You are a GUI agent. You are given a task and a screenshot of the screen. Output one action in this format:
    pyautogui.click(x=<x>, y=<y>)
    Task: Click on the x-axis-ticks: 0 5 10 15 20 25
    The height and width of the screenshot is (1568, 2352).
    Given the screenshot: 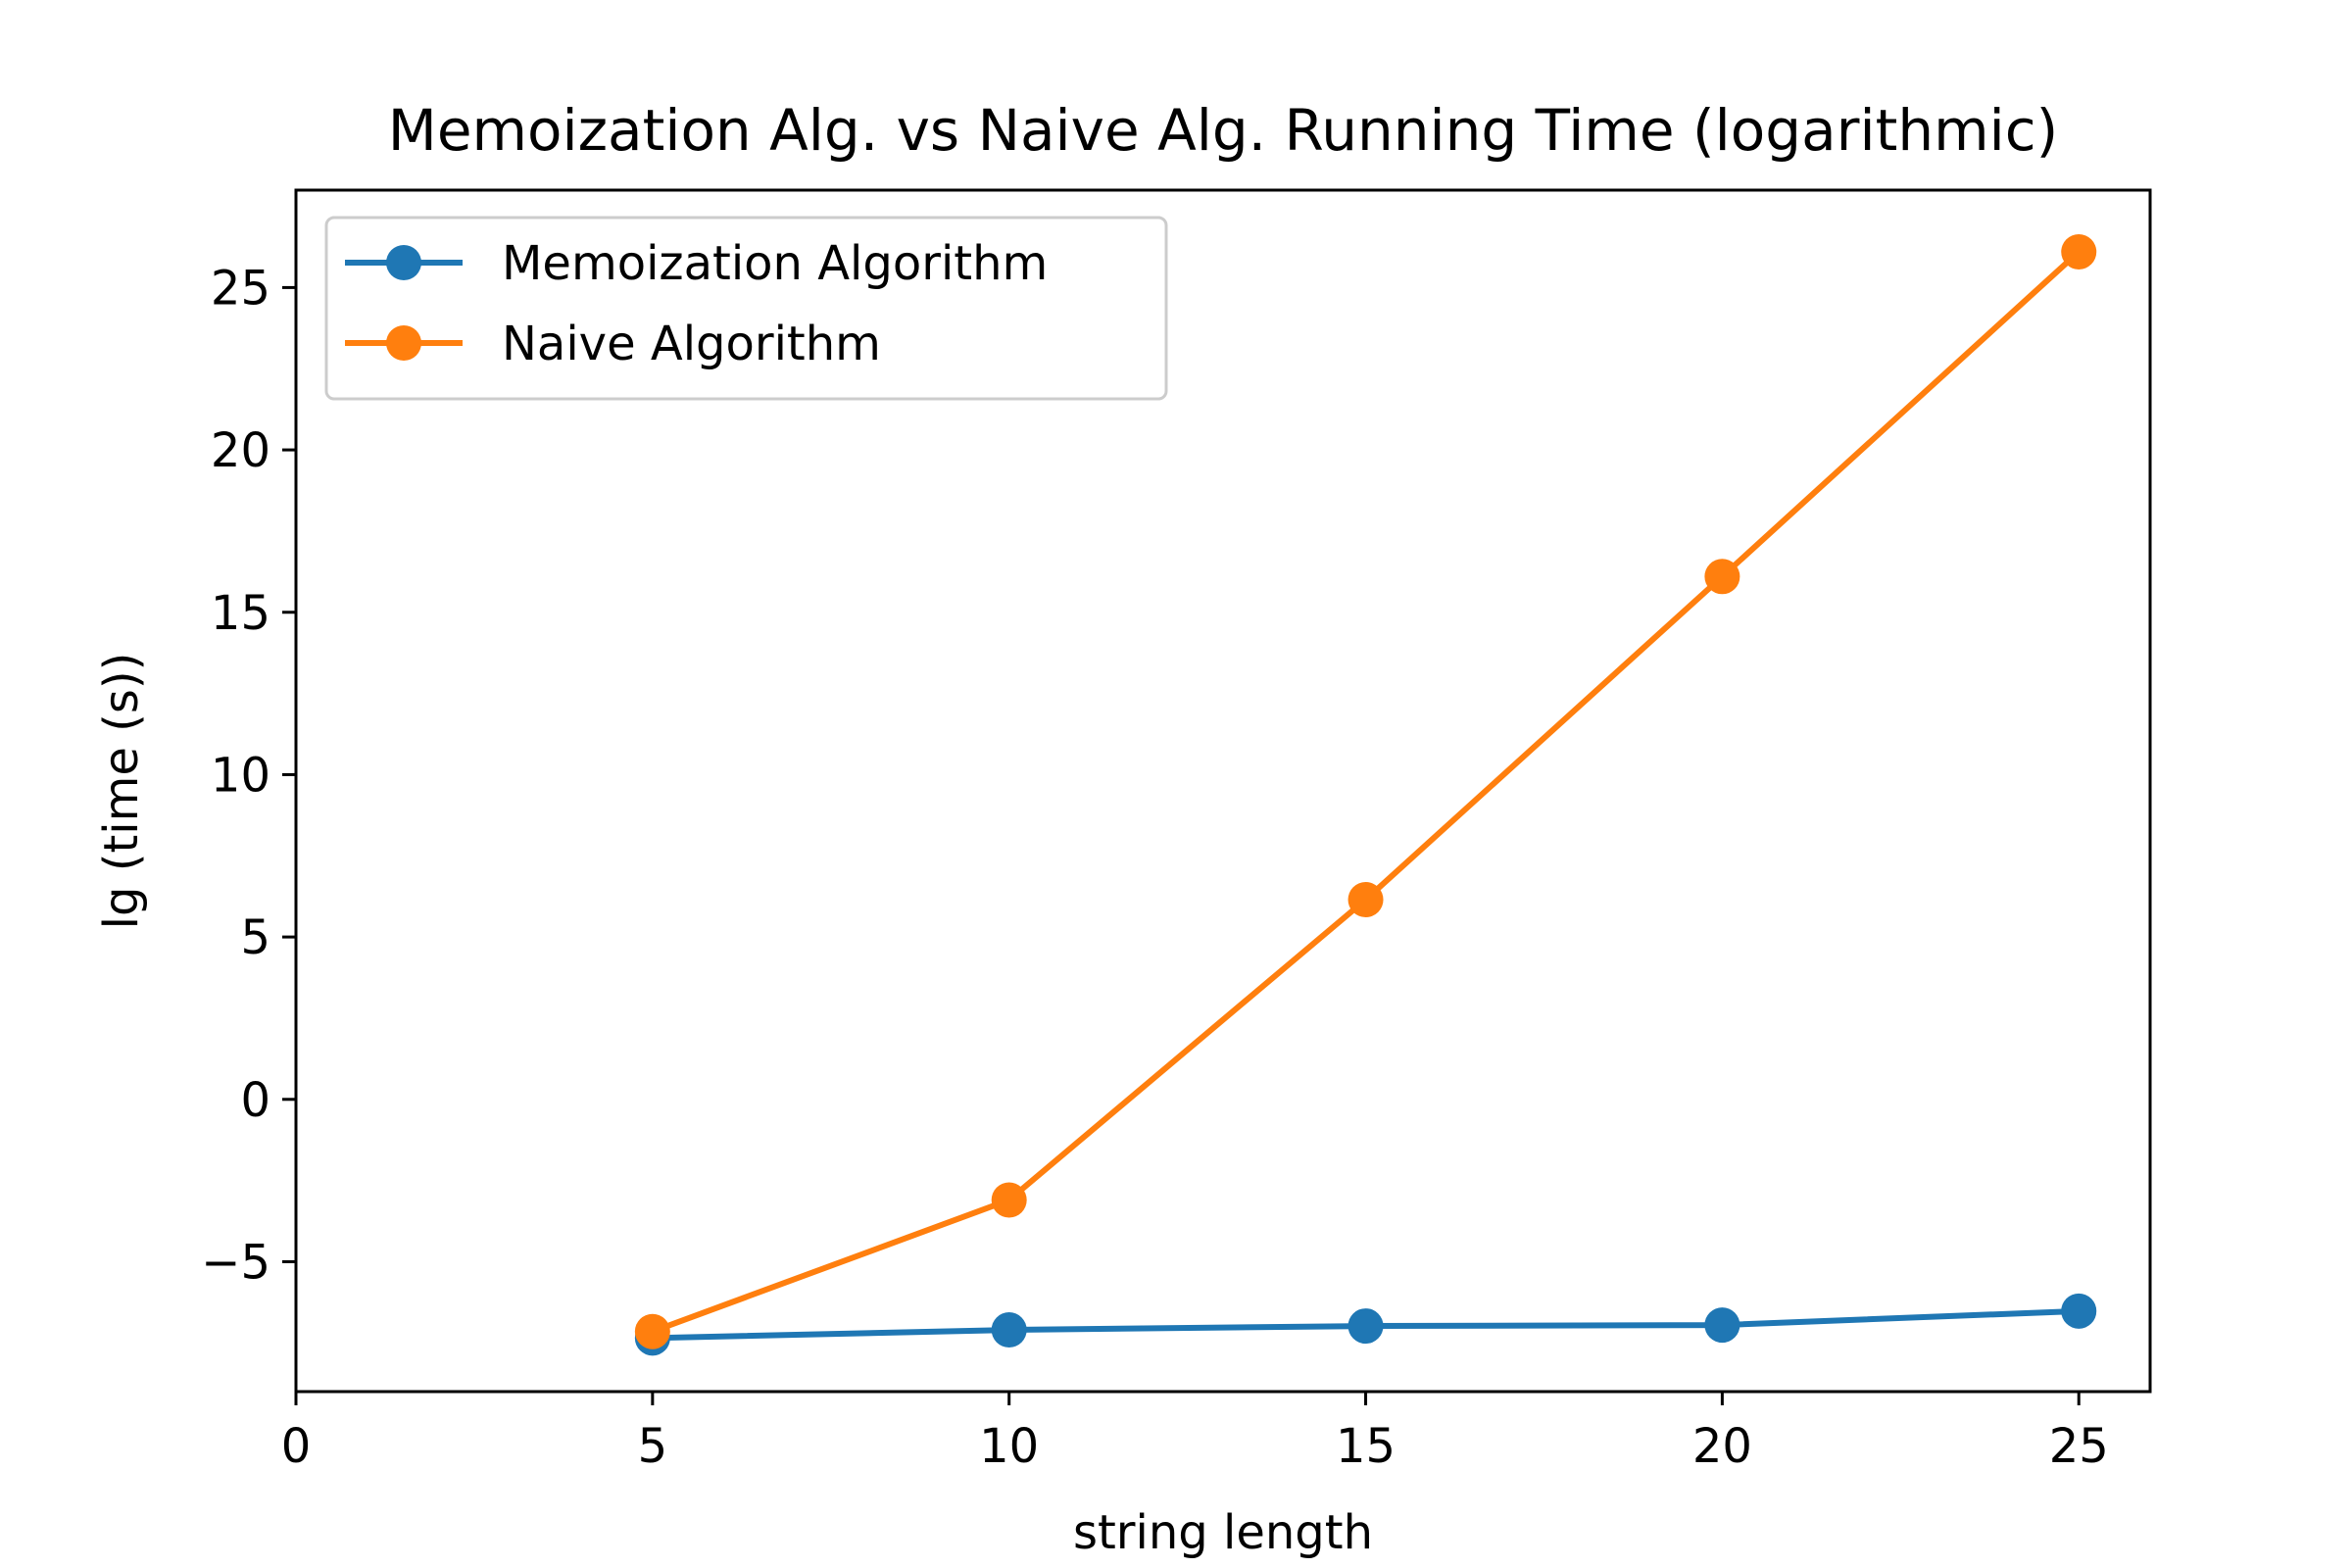 What is the action you would take?
    pyautogui.click(x=1195, y=1433)
    